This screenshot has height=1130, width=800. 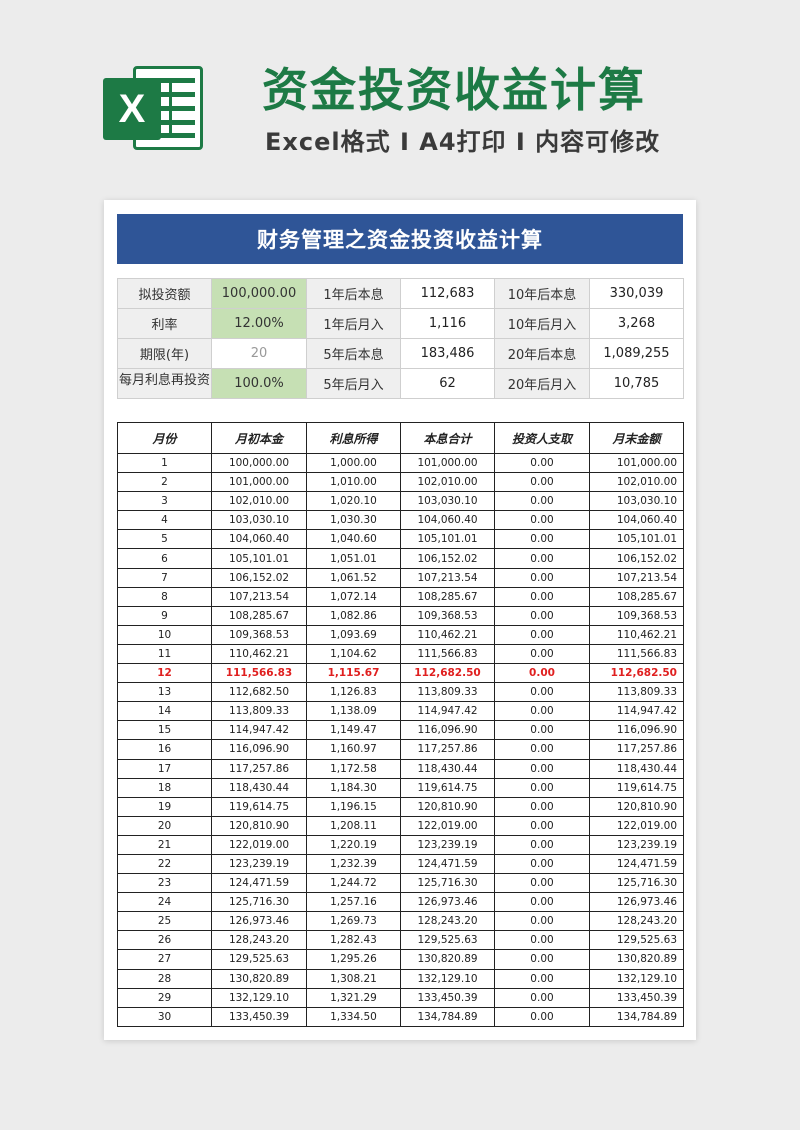 I want to click on table-cell: 29, so click(x=164, y=997).